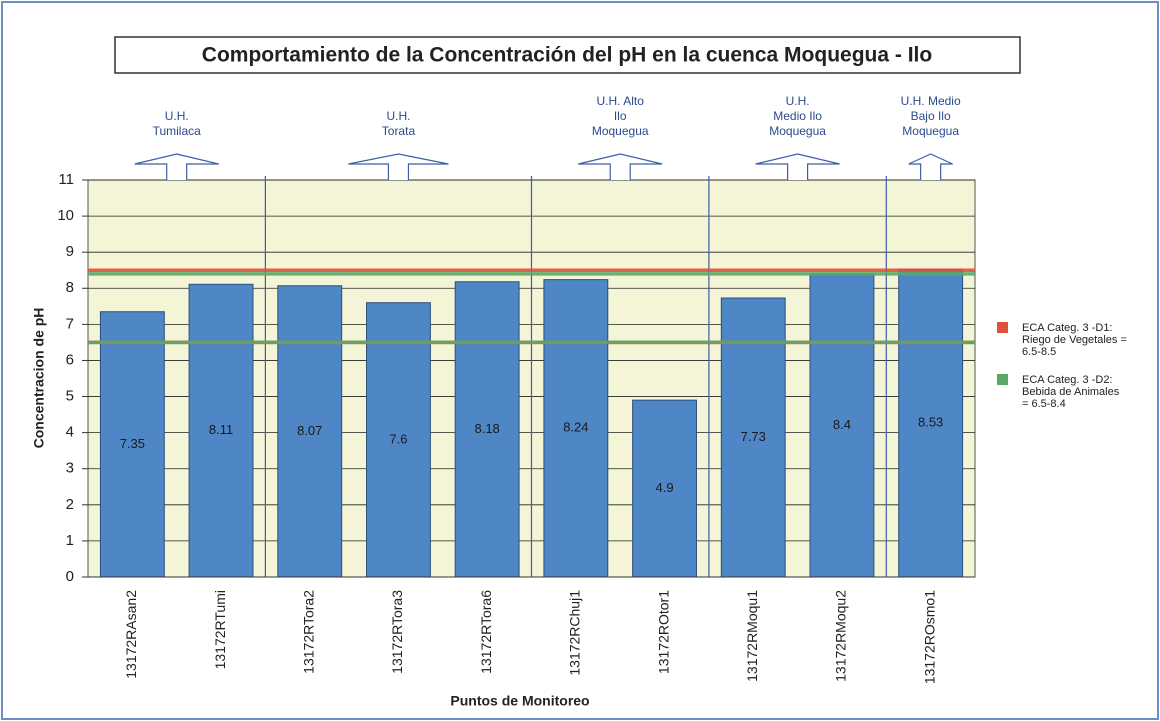 This screenshot has height=721, width=1160. What do you see at coordinates (519, 701) in the screenshot?
I see `x-axis-label: Puntos de Monitoreo` at bounding box center [519, 701].